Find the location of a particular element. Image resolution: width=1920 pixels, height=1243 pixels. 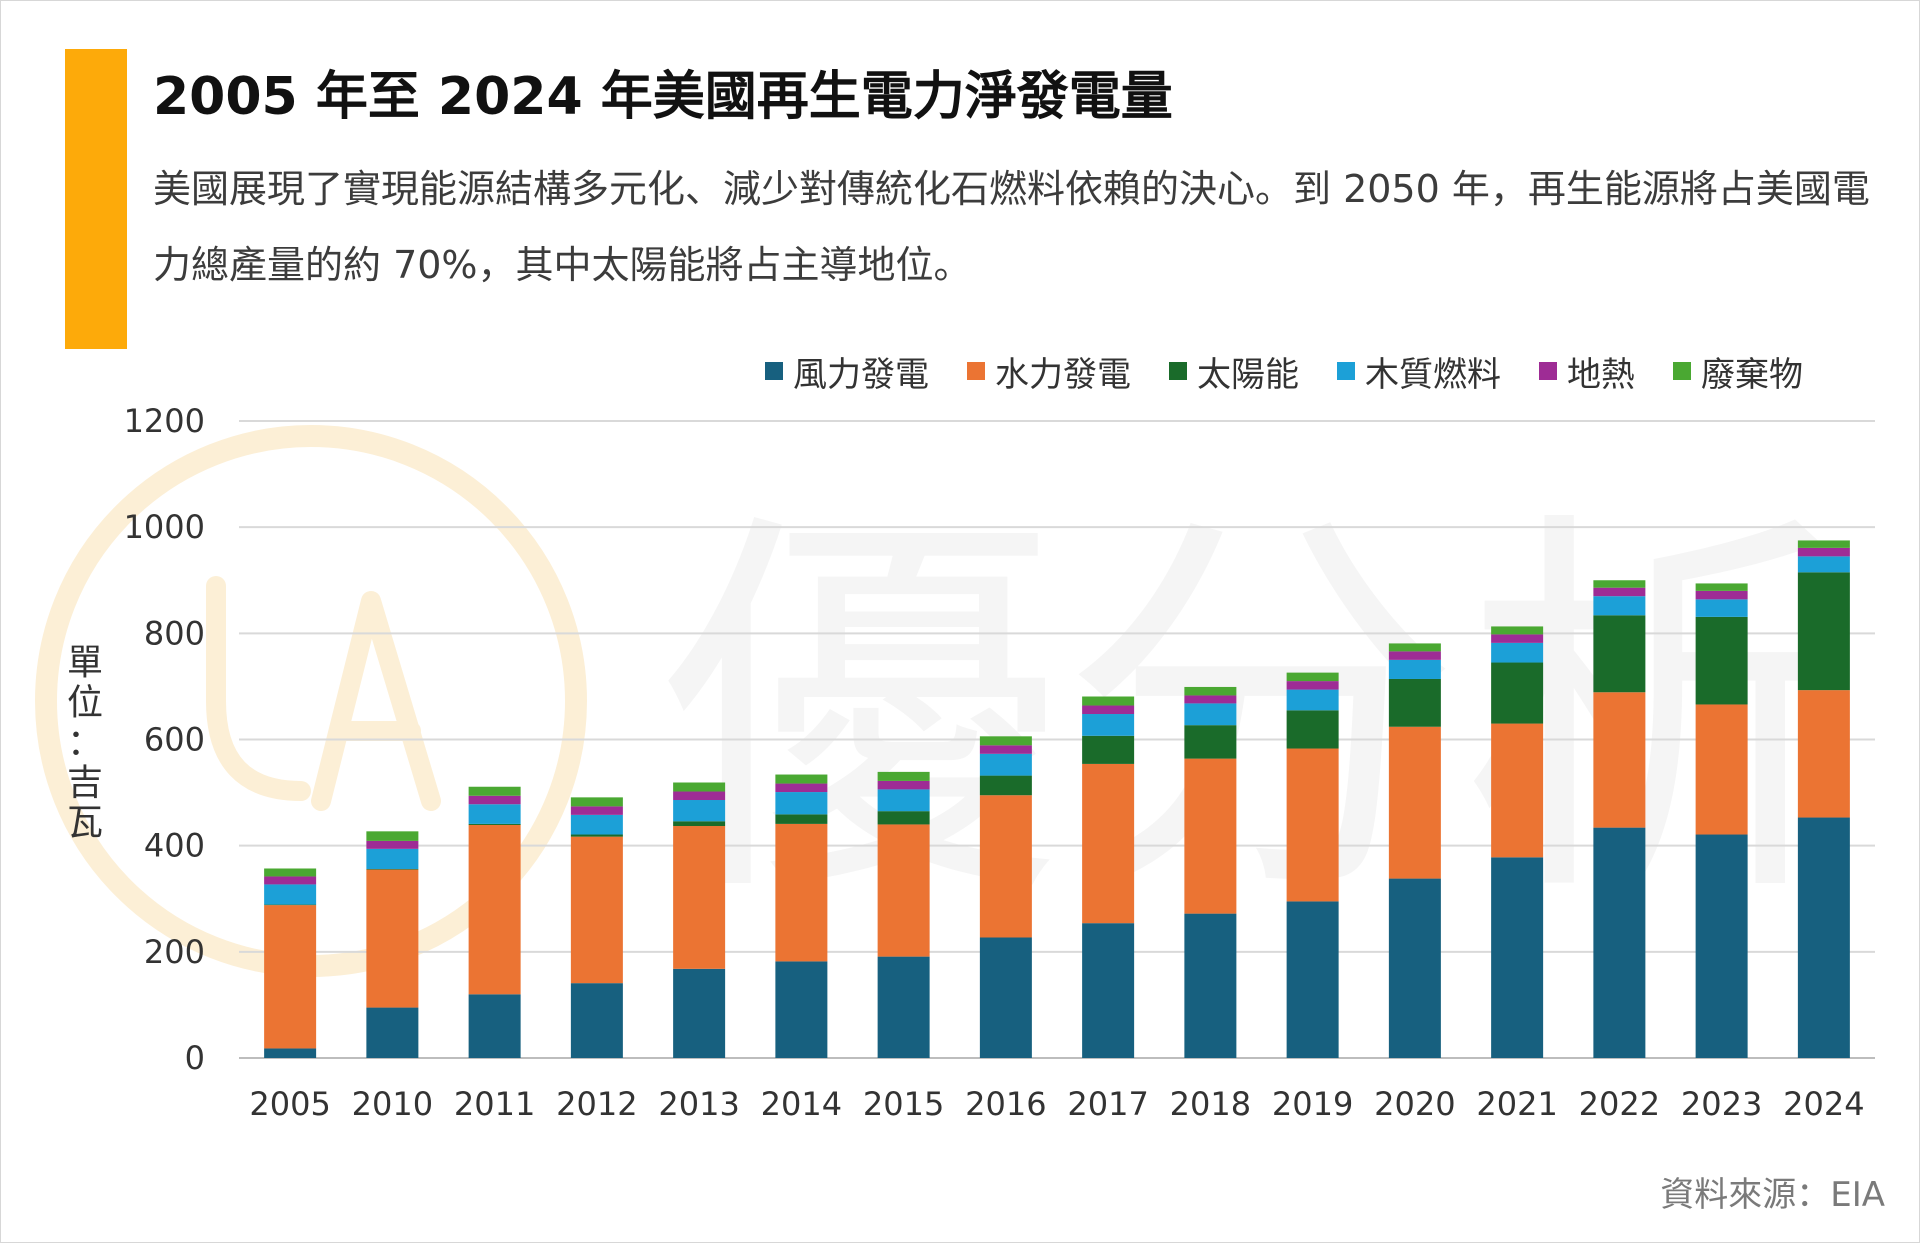

x-tick-label: 2022 is located at coordinates (1619, 1104).